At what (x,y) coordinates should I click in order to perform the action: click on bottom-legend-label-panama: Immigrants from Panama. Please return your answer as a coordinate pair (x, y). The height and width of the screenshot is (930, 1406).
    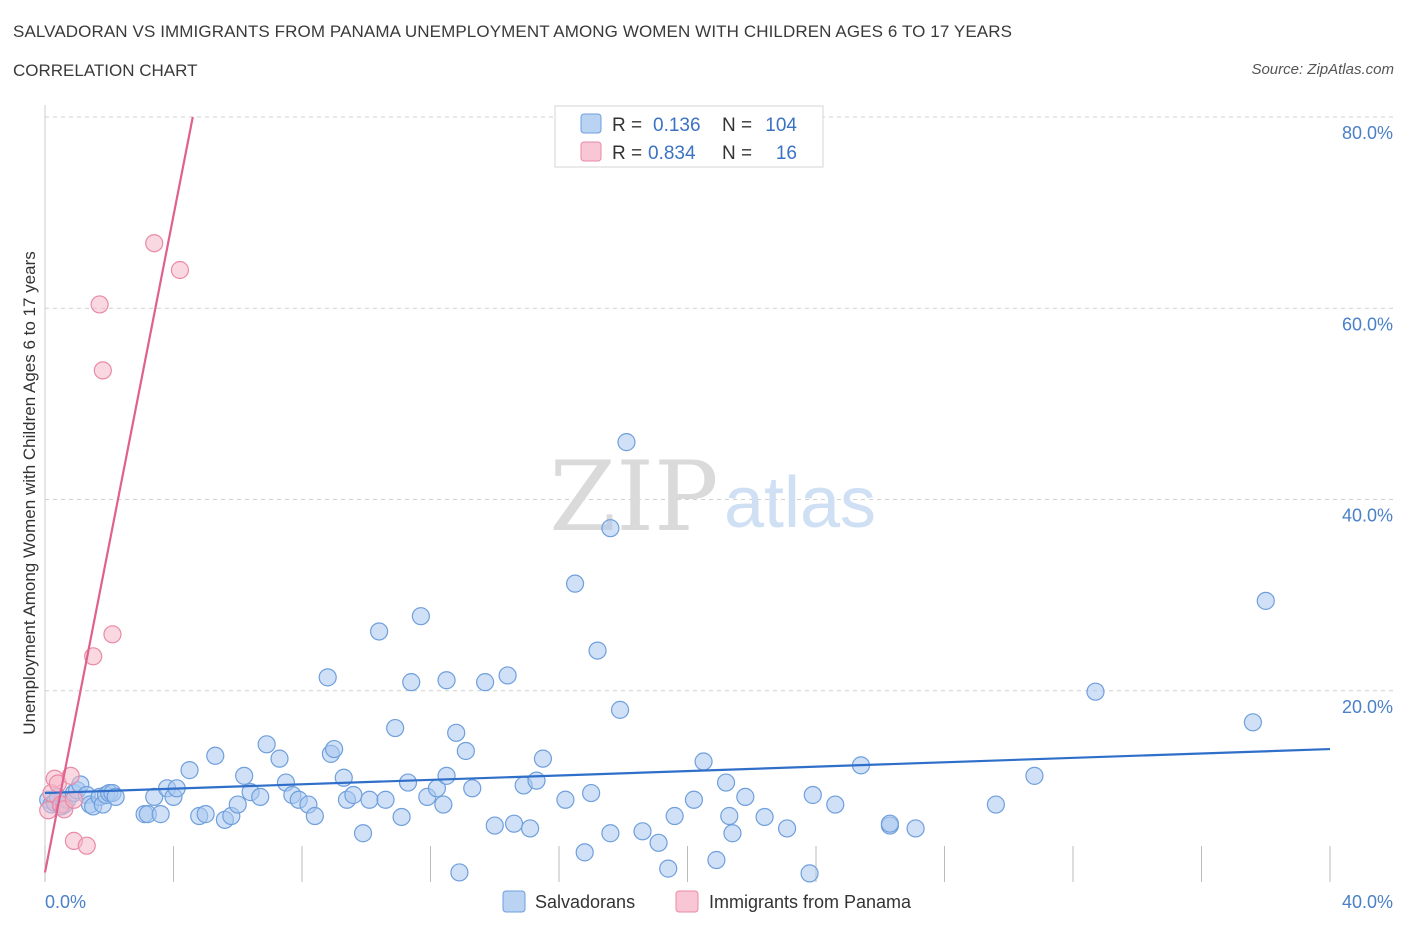
    Looking at the image, I should click on (810, 902).